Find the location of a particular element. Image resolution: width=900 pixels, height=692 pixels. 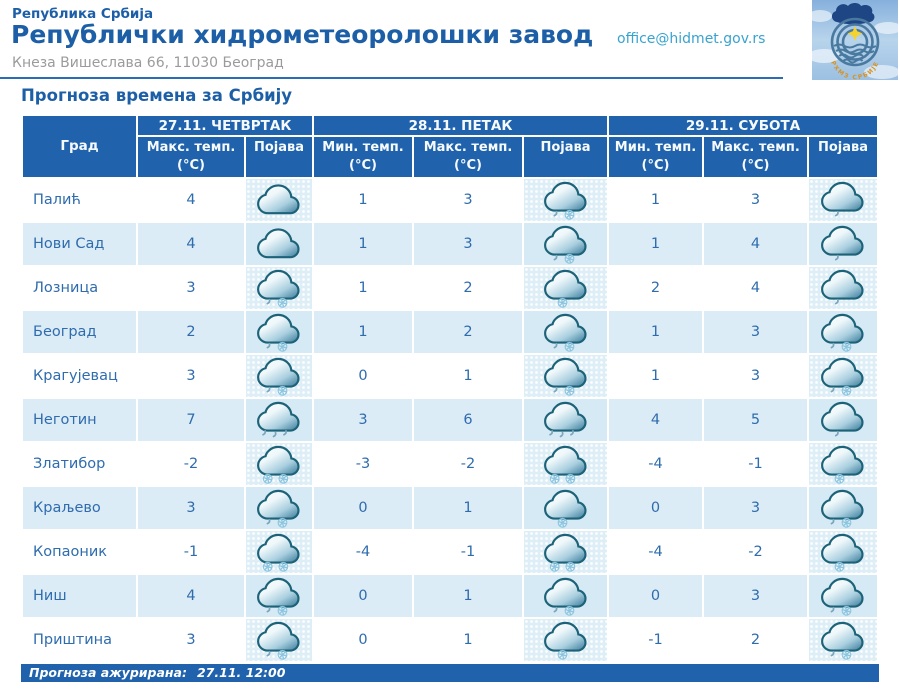

rhmz-logo-icon: РХМЗ СРБИЈЕ is located at coordinates (854, 40).